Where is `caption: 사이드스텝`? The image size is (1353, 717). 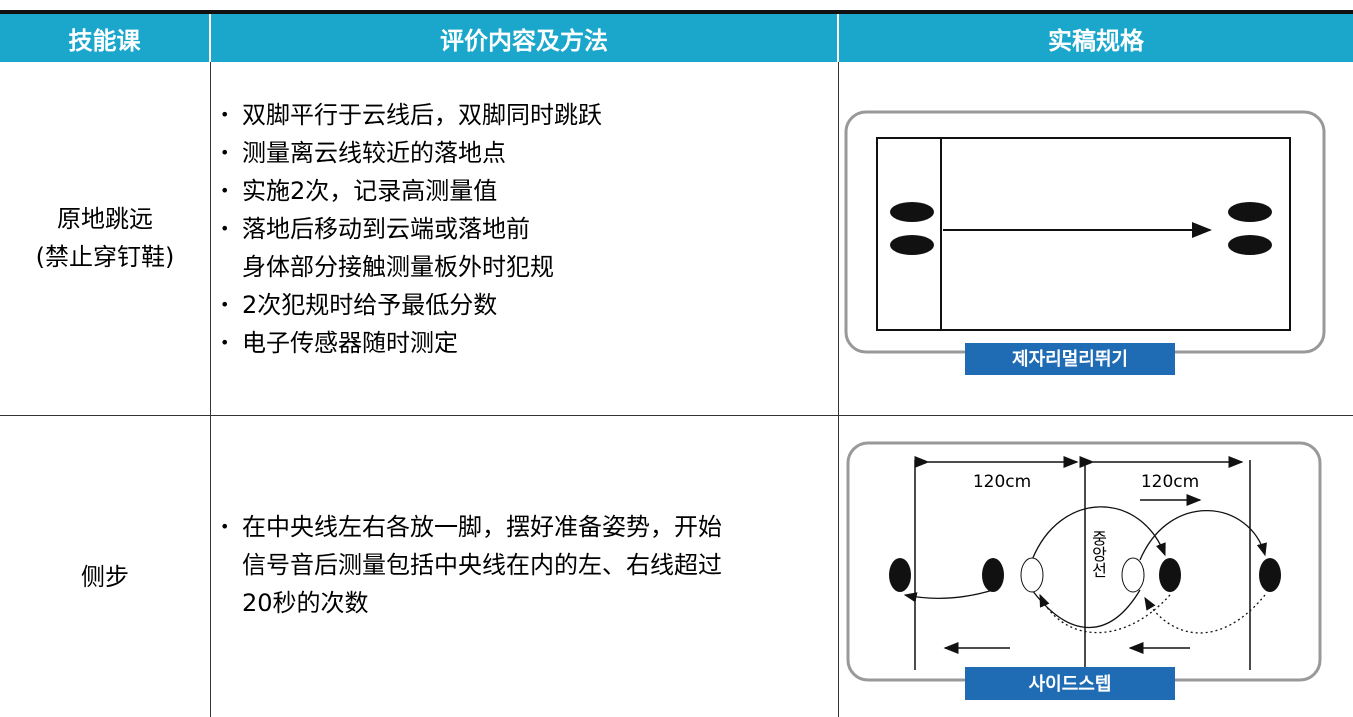 caption: 사이드스텝 is located at coordinates (1070, 684).